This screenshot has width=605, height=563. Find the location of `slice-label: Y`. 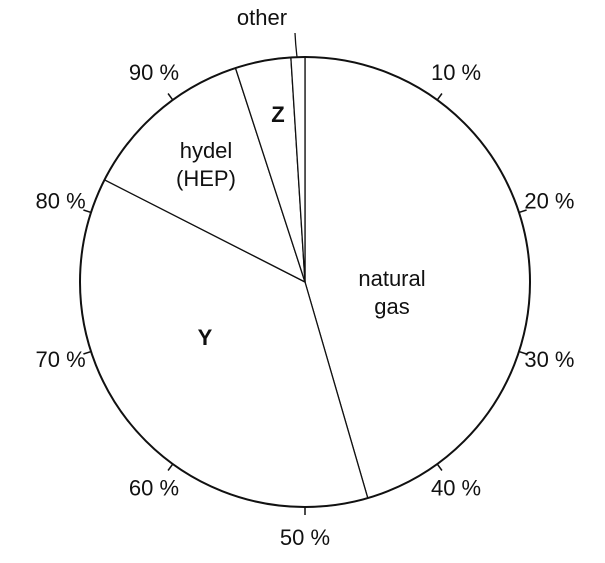

slice-label: Y is located at coordinates (205, 337).